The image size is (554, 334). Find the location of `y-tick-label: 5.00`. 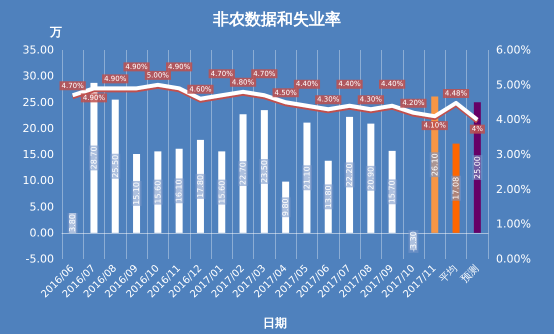

y-tick-label: 5.00 is located at coordinates (42, 207).